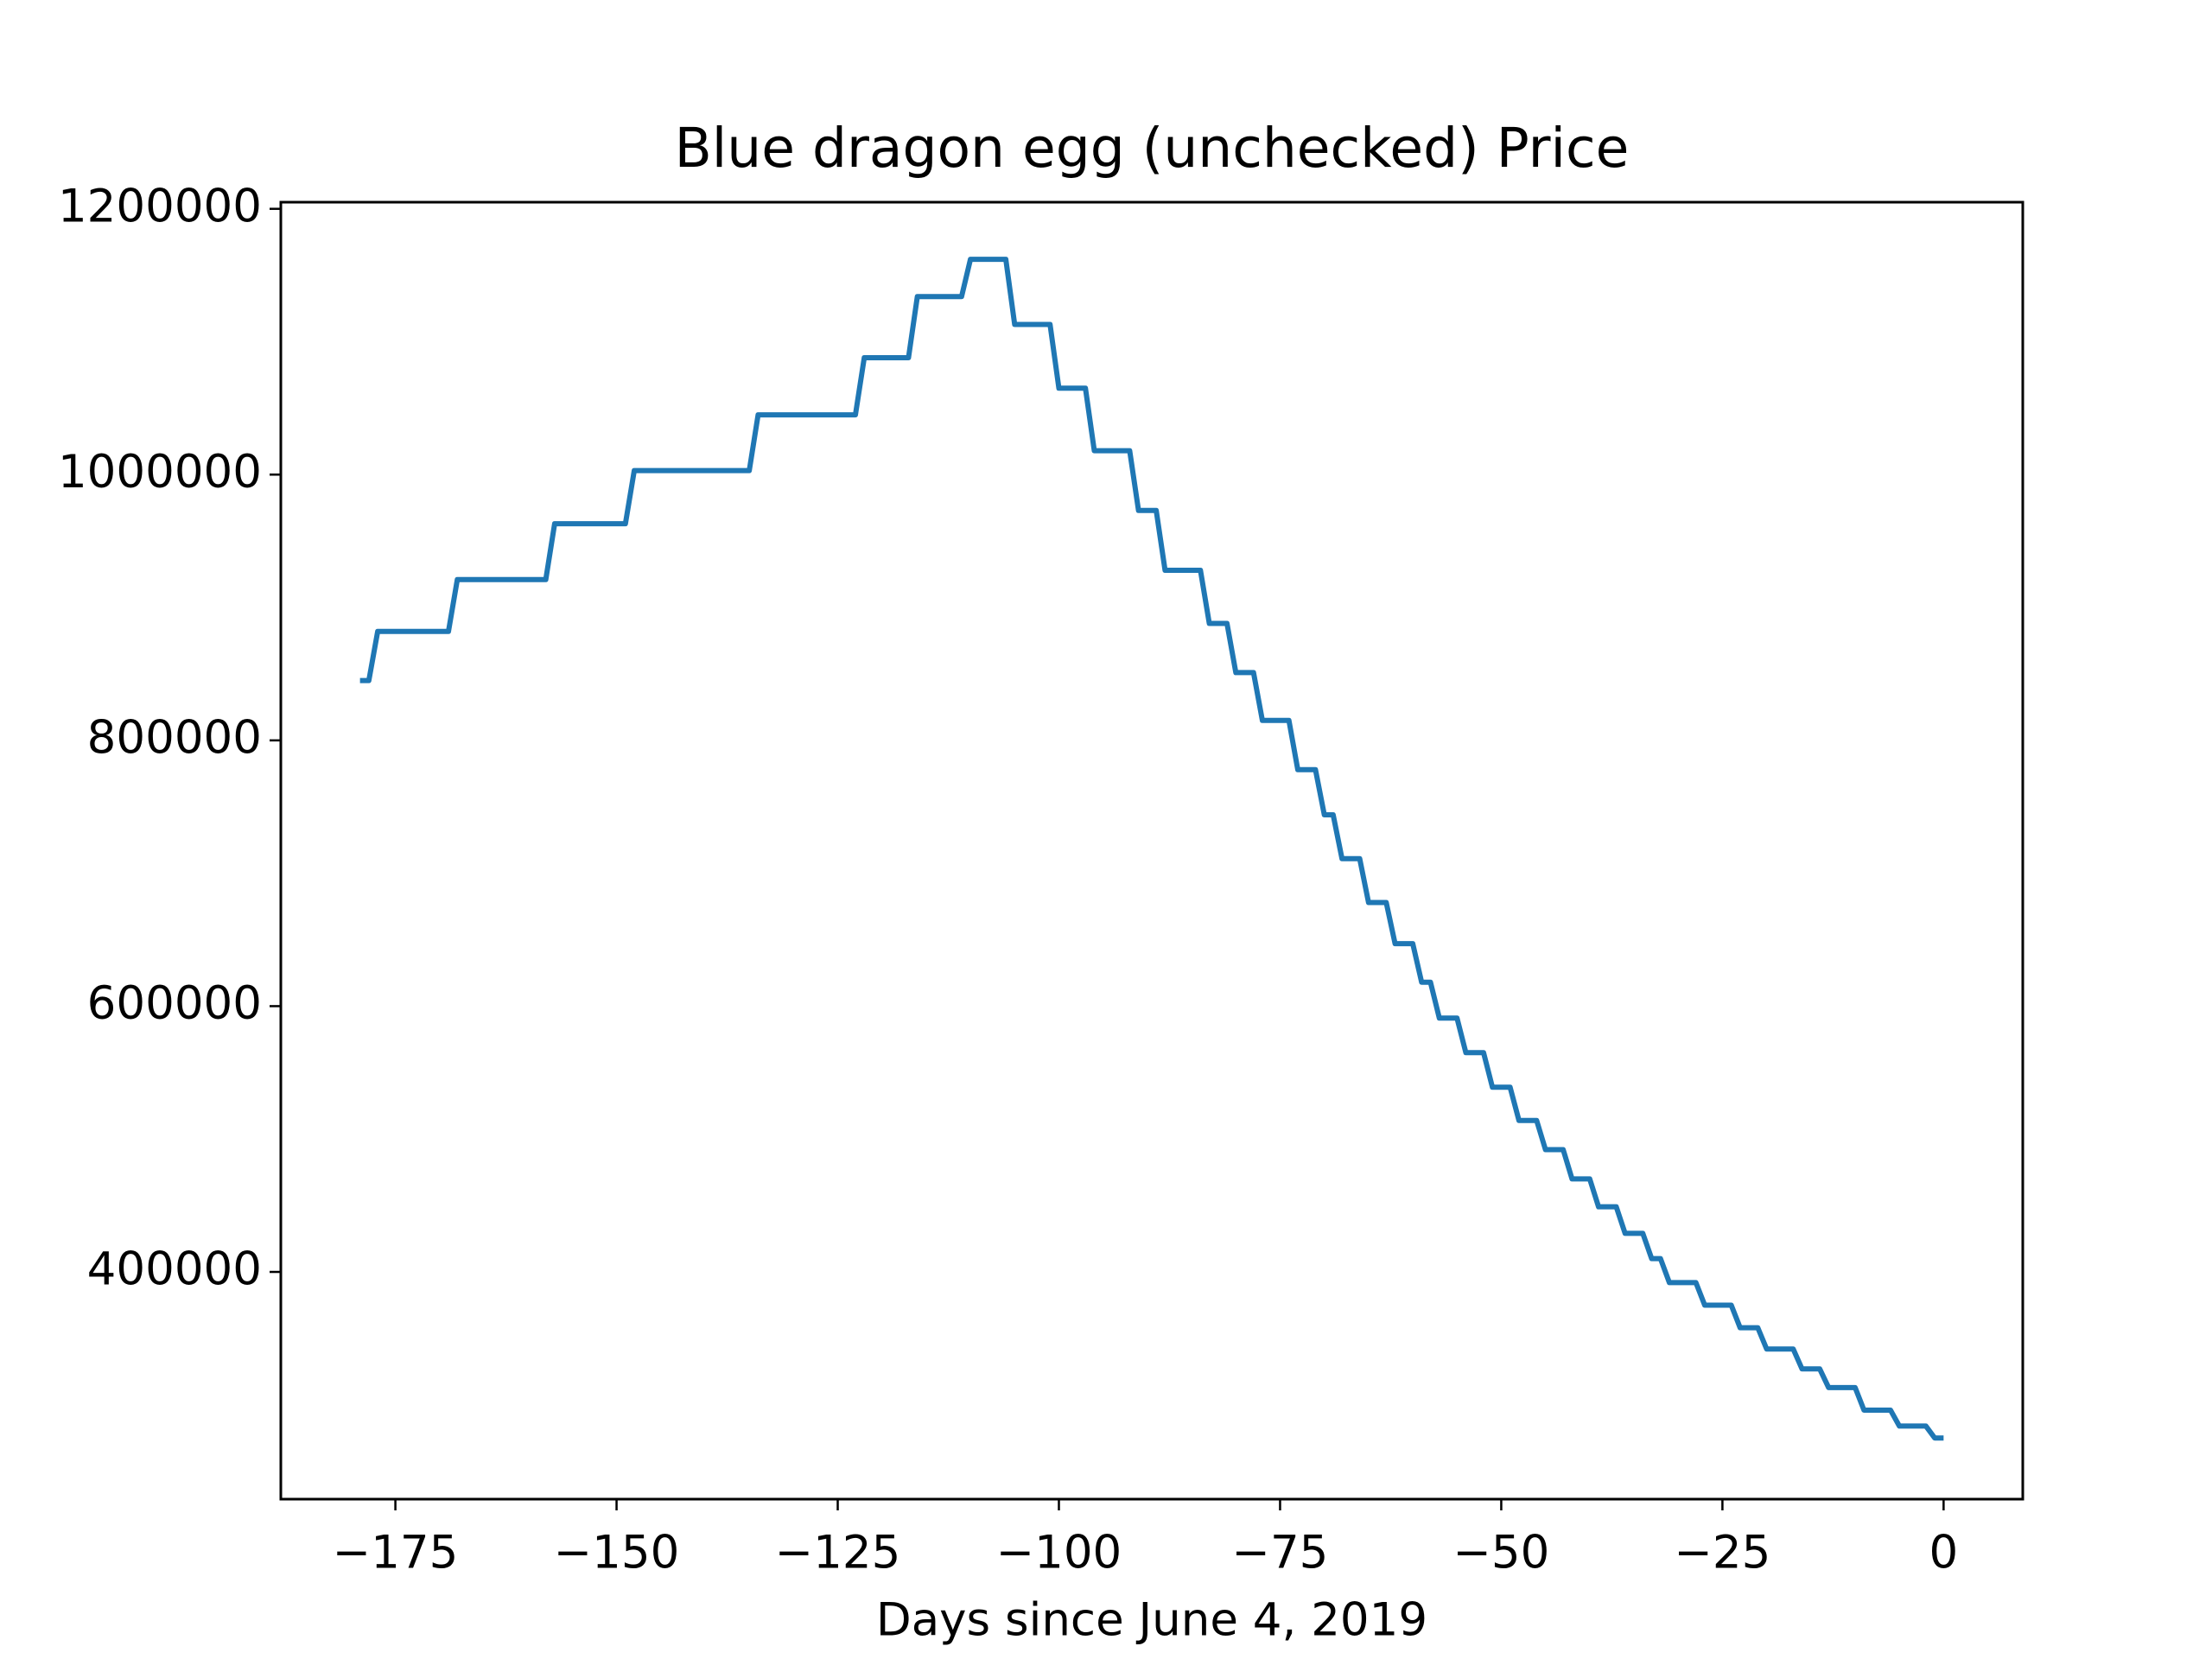 This screenshot has height=1659, width=2212. What do you see at coordinates (1500, 1553) in the screenshot?
I see `x-tick-label: −50` at bounding box center [1500, 1553].